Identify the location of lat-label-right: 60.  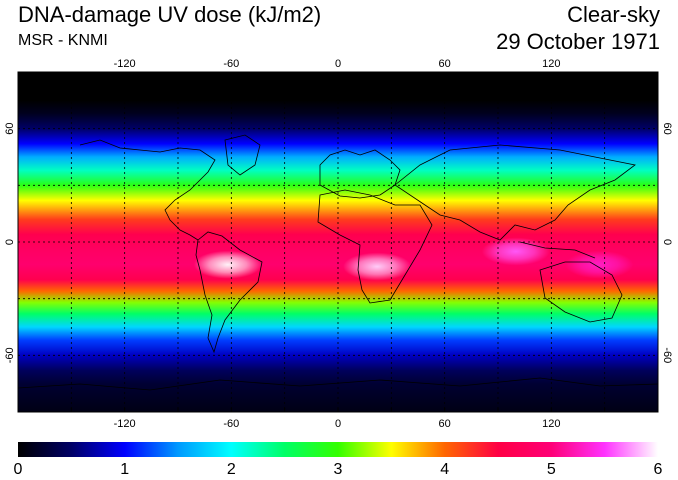
(667, 129).